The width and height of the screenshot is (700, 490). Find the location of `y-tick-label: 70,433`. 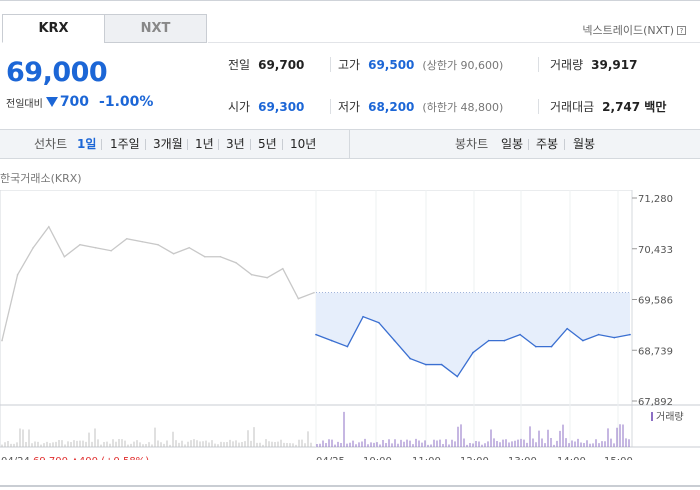

y-tick-label: 70,433 is located at coordinates (655, 250).